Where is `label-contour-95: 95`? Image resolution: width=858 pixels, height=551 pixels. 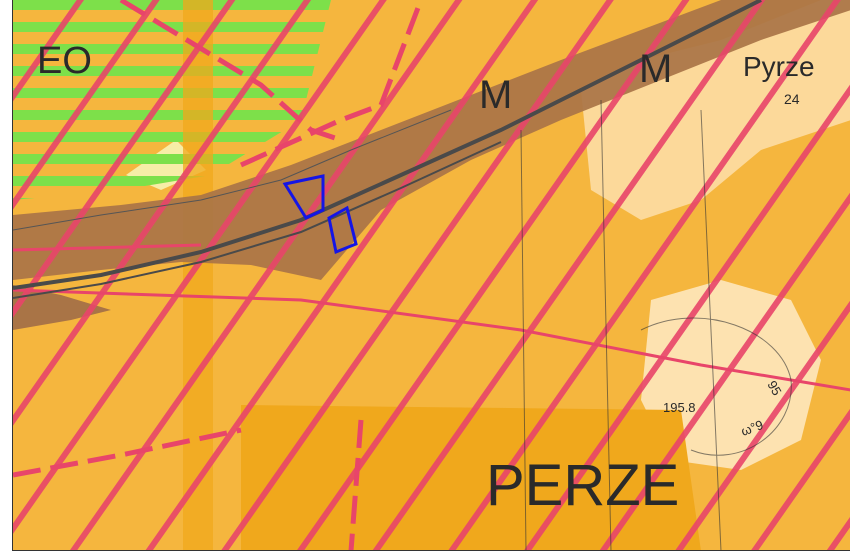
label-contour-95: 95 is located at coordinates (774, 388).